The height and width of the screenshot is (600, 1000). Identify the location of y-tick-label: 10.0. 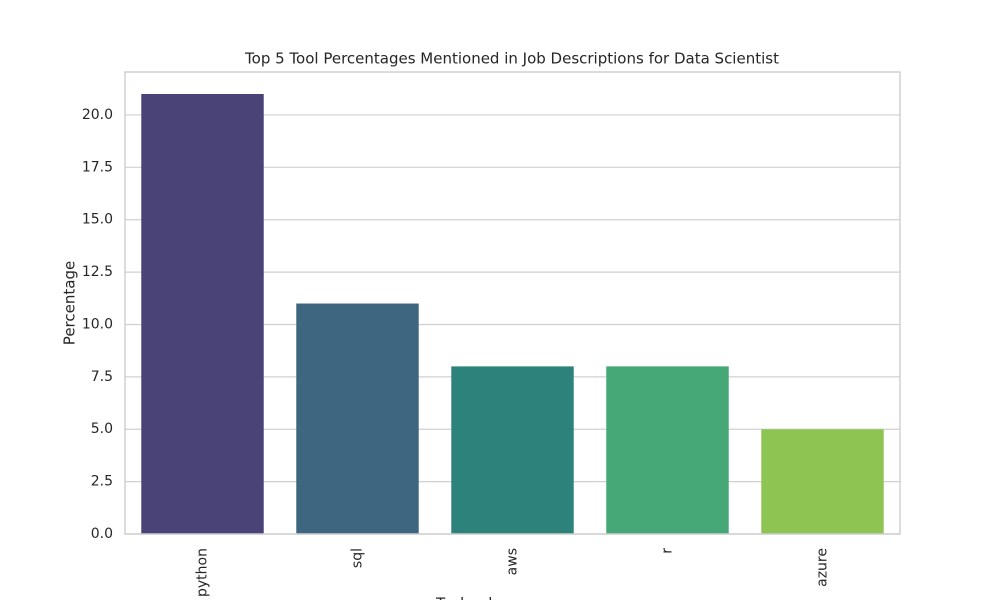
(97, 324).